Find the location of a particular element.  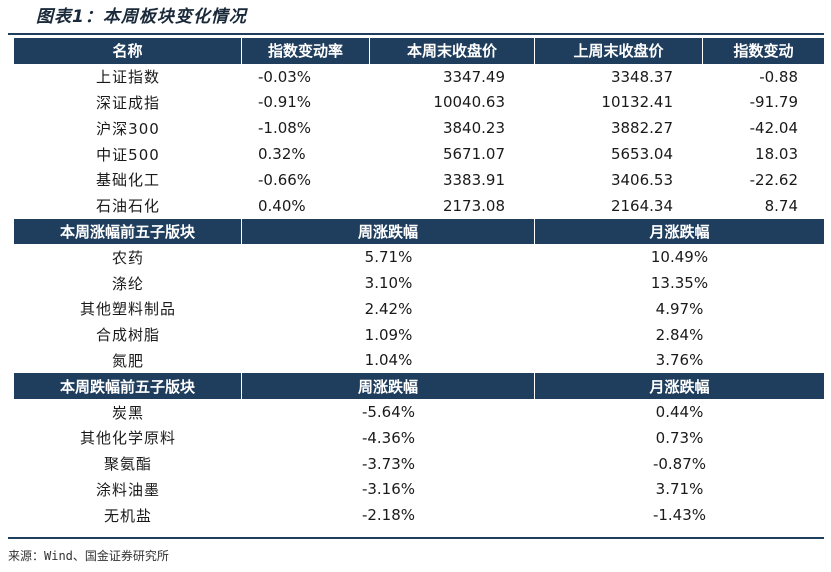

month-change-cell: 0.44% is located at coordinates (679, 412).